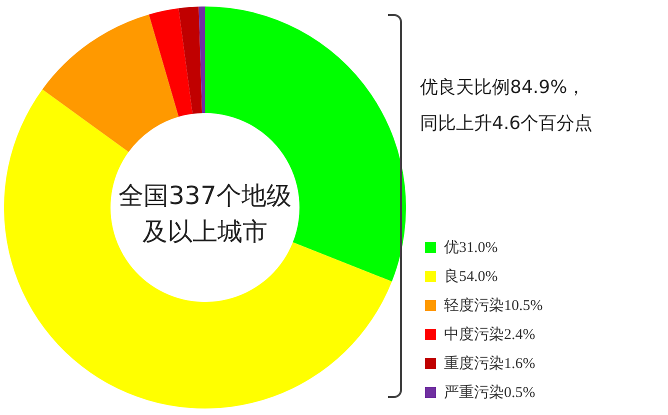  I want to click on legend-label: 严重污染0.5%, so click(490, 393).